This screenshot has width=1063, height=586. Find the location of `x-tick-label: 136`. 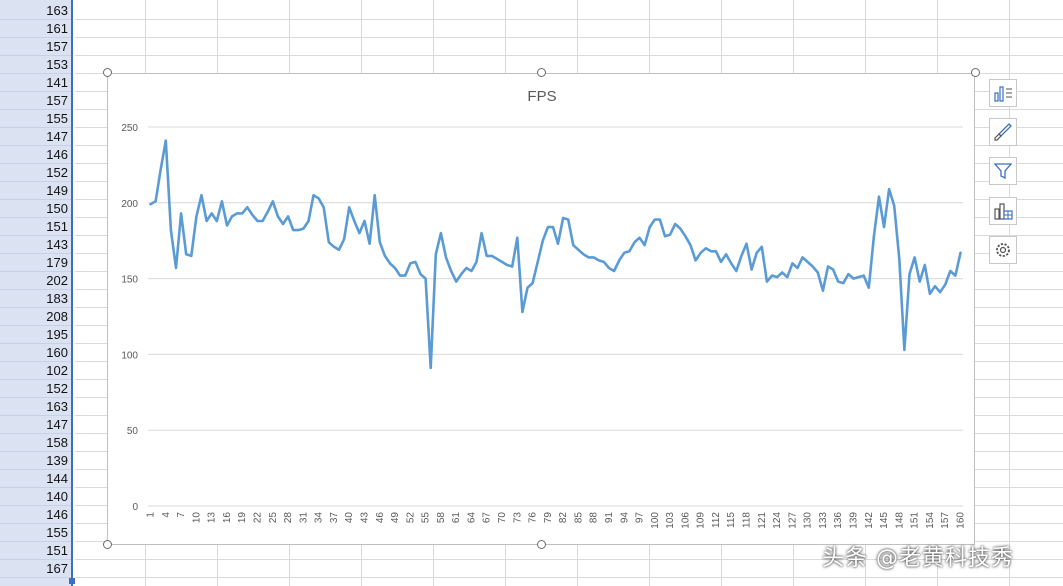

x-tick-label: 136 is located at coordinates (838, 520).